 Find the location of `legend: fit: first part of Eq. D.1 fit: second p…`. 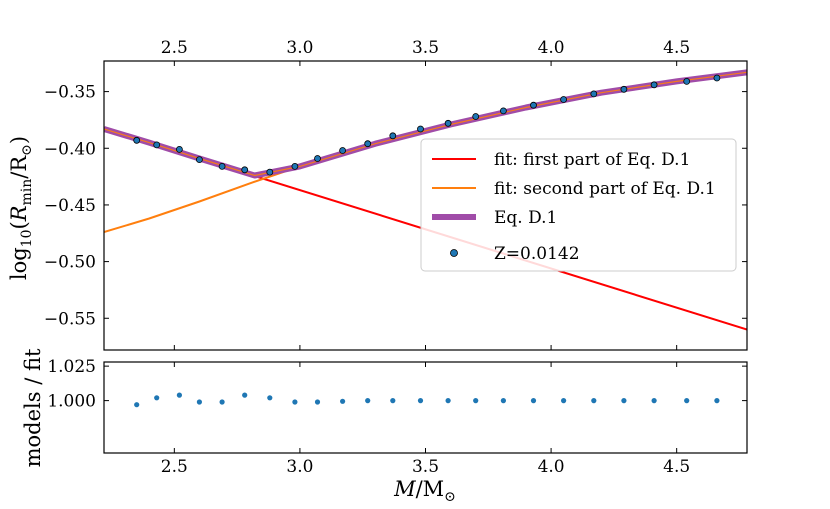

legend: fit: first part of Eq. D.1 fit: second p… is located at coordinates (578, 205).